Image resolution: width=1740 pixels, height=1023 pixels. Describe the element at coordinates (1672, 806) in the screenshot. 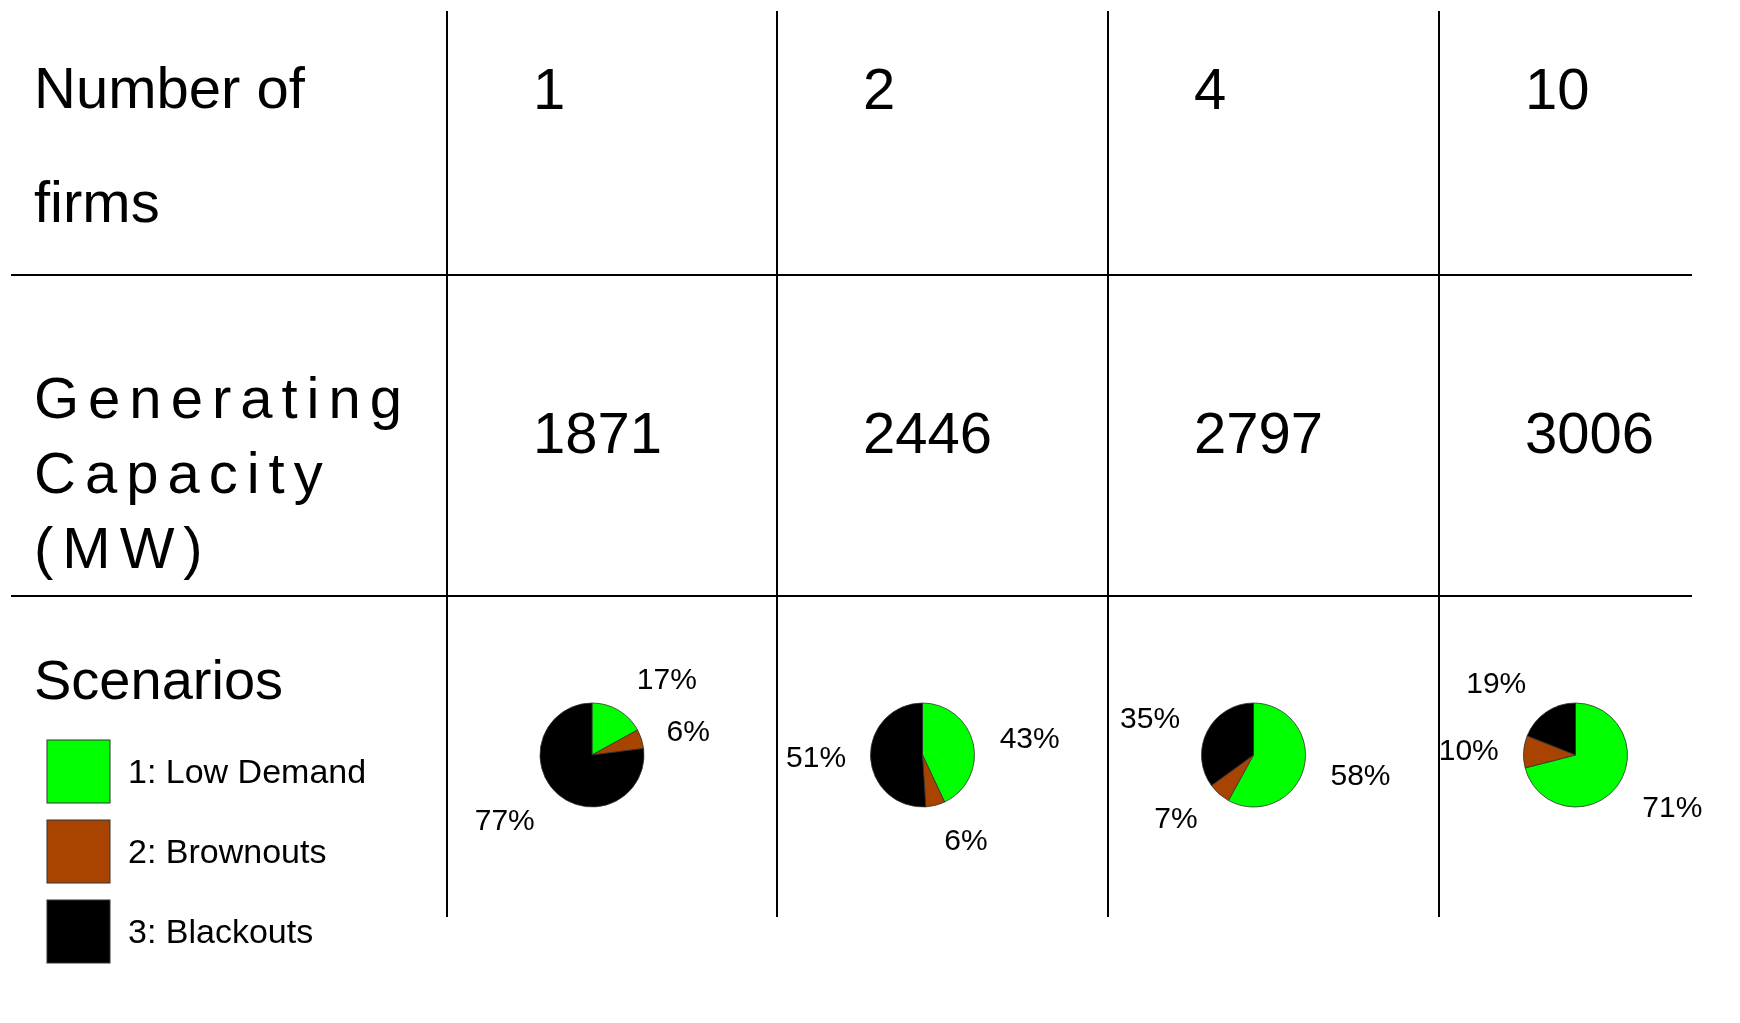

I see `data-label: 71%` at that location.